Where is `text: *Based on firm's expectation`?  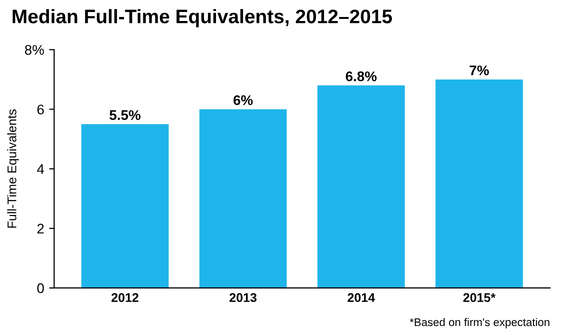
text: *Based on firm's expectation is located at coordinates (480, 323).